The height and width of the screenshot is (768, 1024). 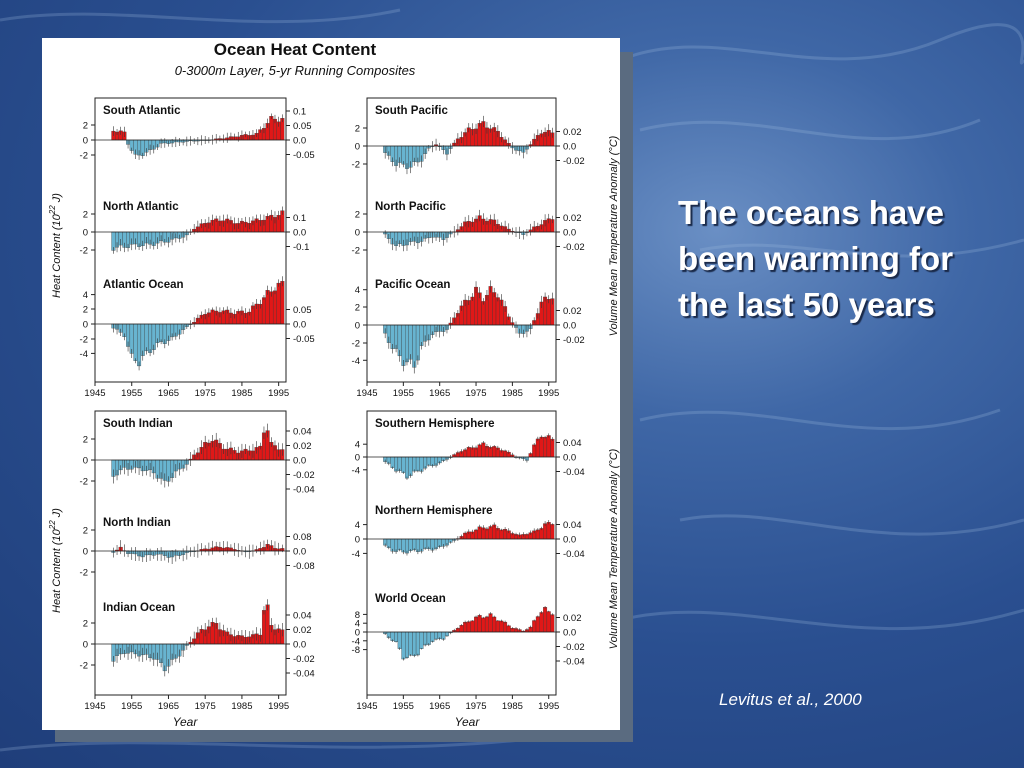 What do you see at coordinates (468, 326) in the screenshot?
I see `subplot: Pacific Ocean 4 2 0 -2 -4 0.02 0.0 -0.02` at bounding box center [468, 326].